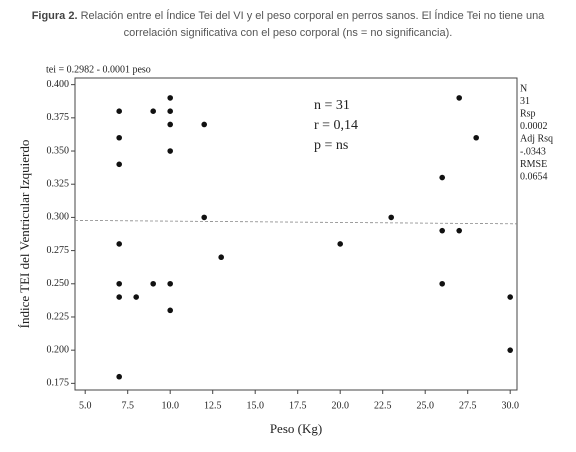 The image size is (576, 452). I want to click on y-tick-label: 0.250, so click(58, 283).